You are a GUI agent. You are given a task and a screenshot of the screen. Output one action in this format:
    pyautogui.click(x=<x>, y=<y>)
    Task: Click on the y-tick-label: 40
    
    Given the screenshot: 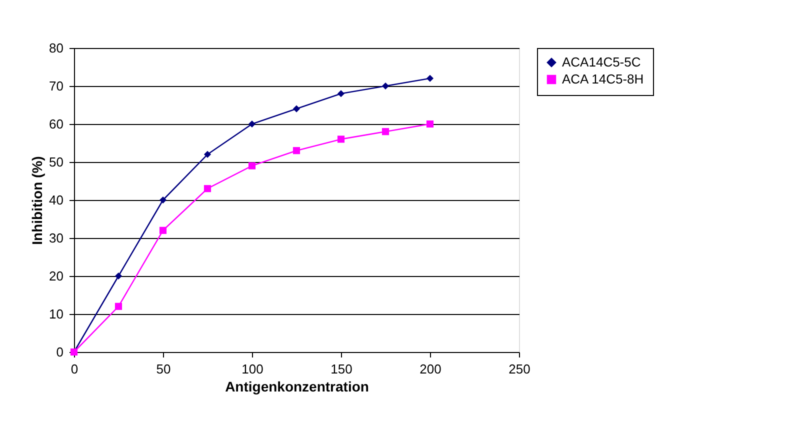 What is the action you would take?
    pyautogui.click(x=56, y=200)
    